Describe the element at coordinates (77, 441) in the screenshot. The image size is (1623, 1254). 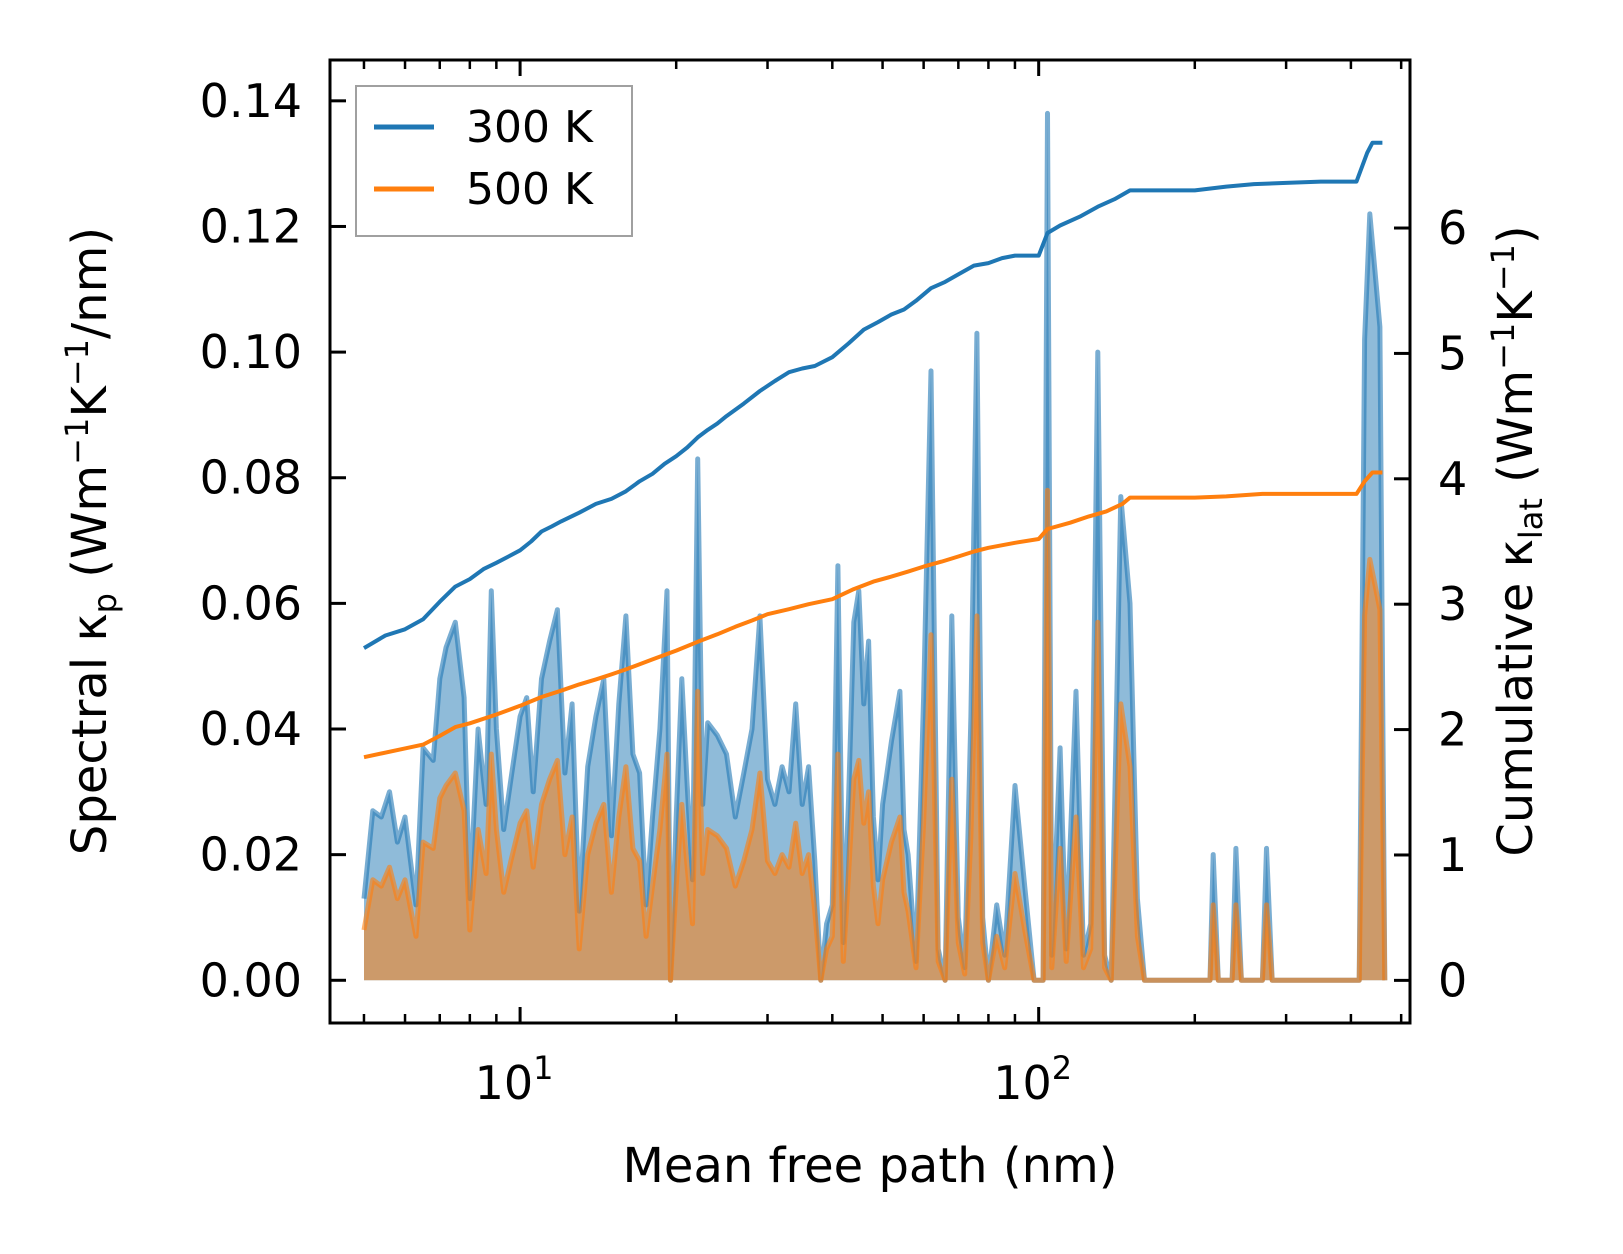
I see `ylabel-left-sup1: −1` at that location.